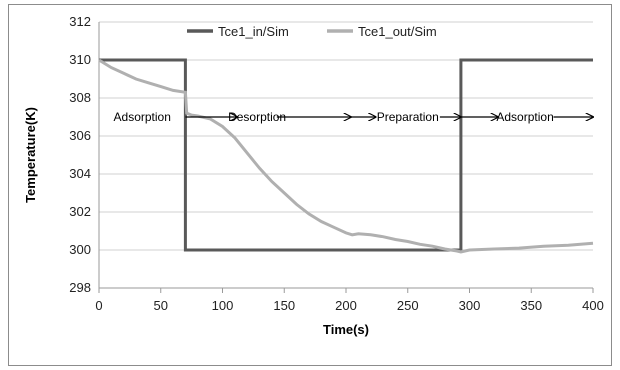  What do you see at coordinates (408, 117) in the screenshot?
I see `phase-label-preparation: Preparation` at bounding box center [408, 117].